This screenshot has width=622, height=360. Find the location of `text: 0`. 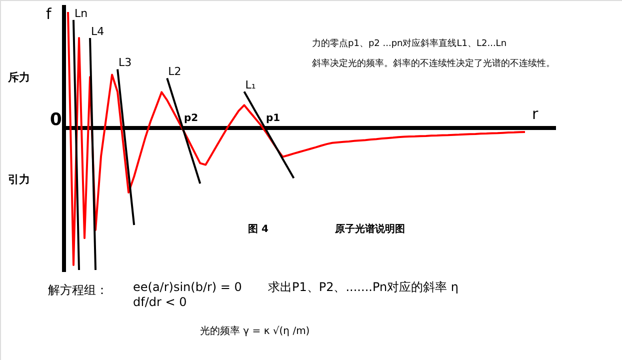

text: 0 is located at coordinates (56, 120).